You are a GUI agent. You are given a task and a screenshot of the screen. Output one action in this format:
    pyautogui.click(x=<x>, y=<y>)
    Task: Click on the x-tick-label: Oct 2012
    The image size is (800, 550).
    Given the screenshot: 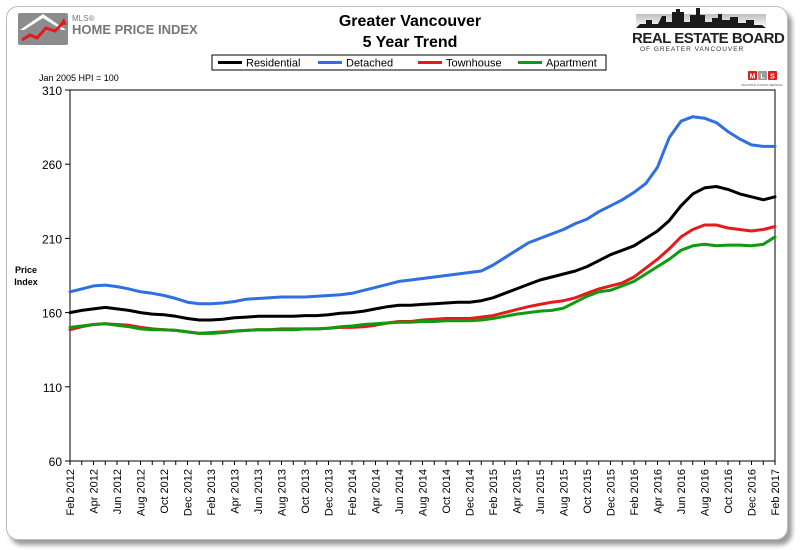 What is the action you would take?
    pyautogui.click(x=165, y=491)
    